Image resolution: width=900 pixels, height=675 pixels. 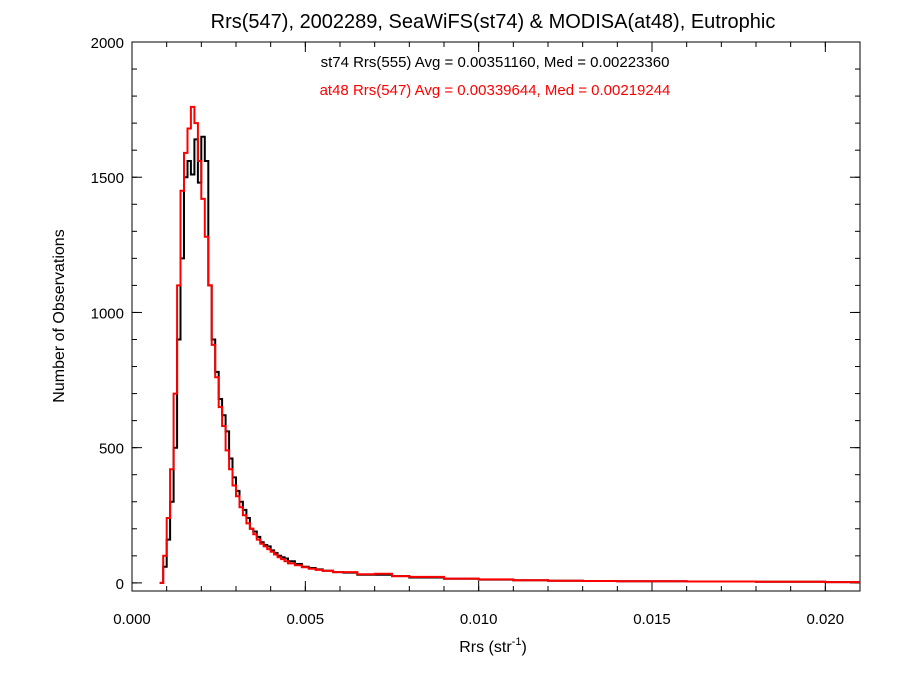 I want to click on y-tick-label: 1500, so click(x=107, y=178).